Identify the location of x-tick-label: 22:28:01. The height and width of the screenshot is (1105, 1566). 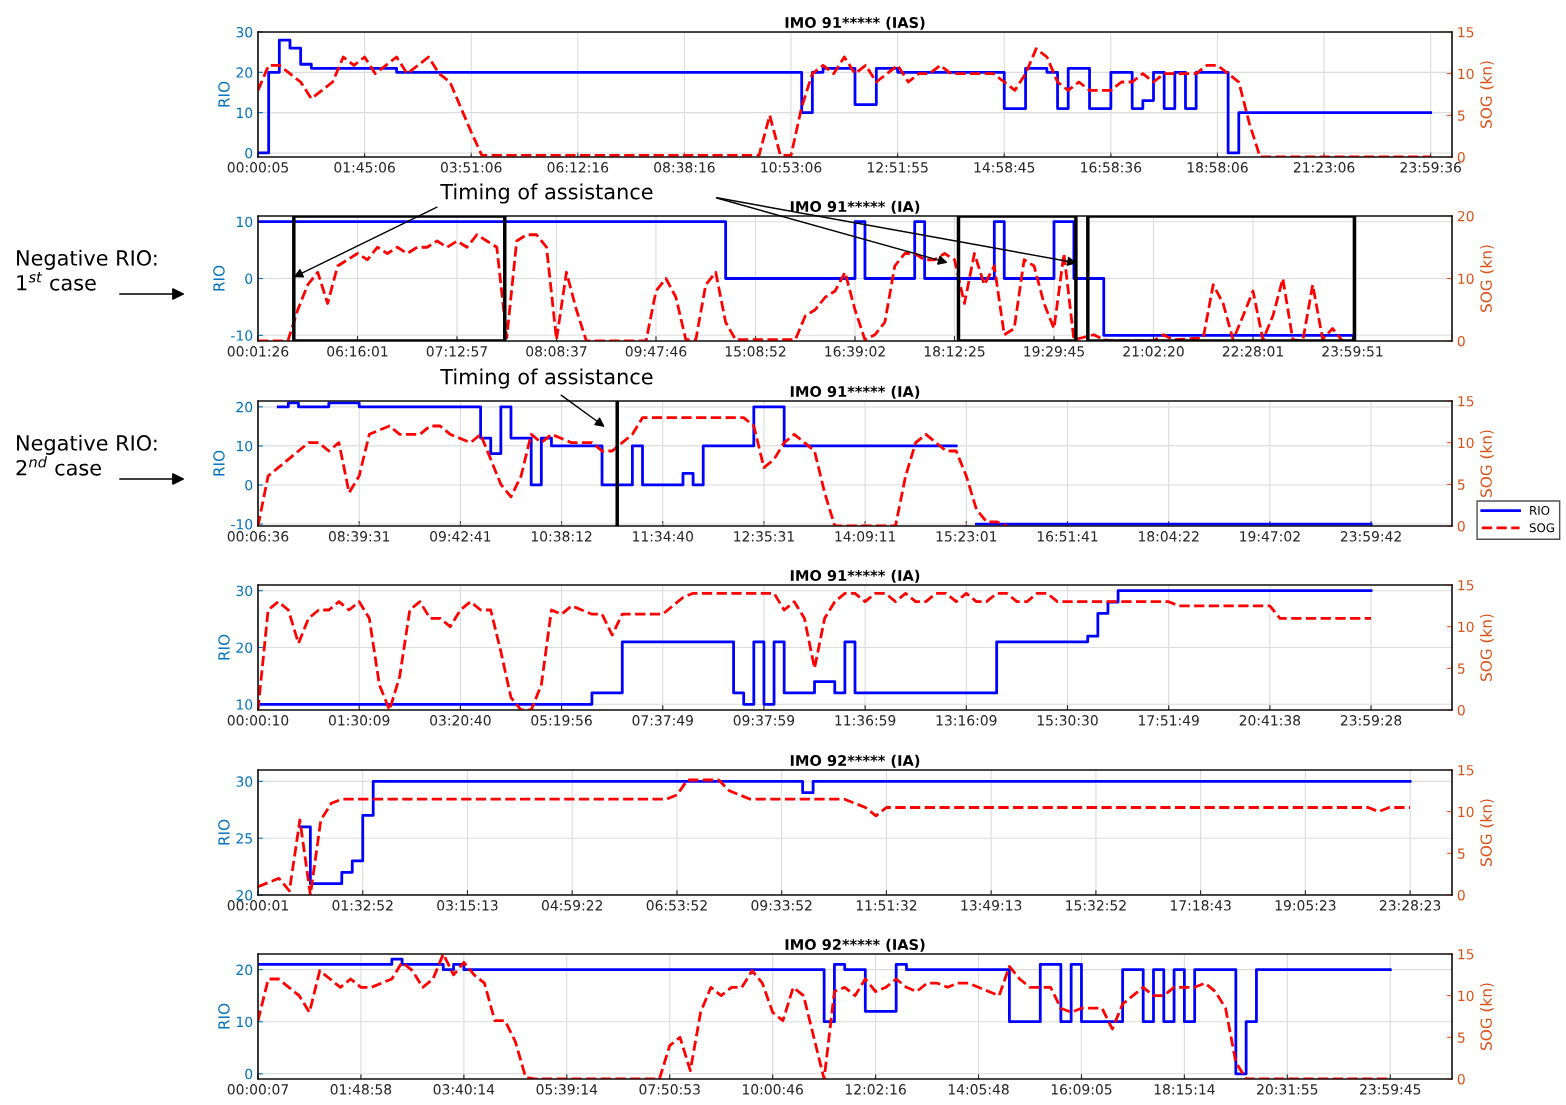
(1252, 351).